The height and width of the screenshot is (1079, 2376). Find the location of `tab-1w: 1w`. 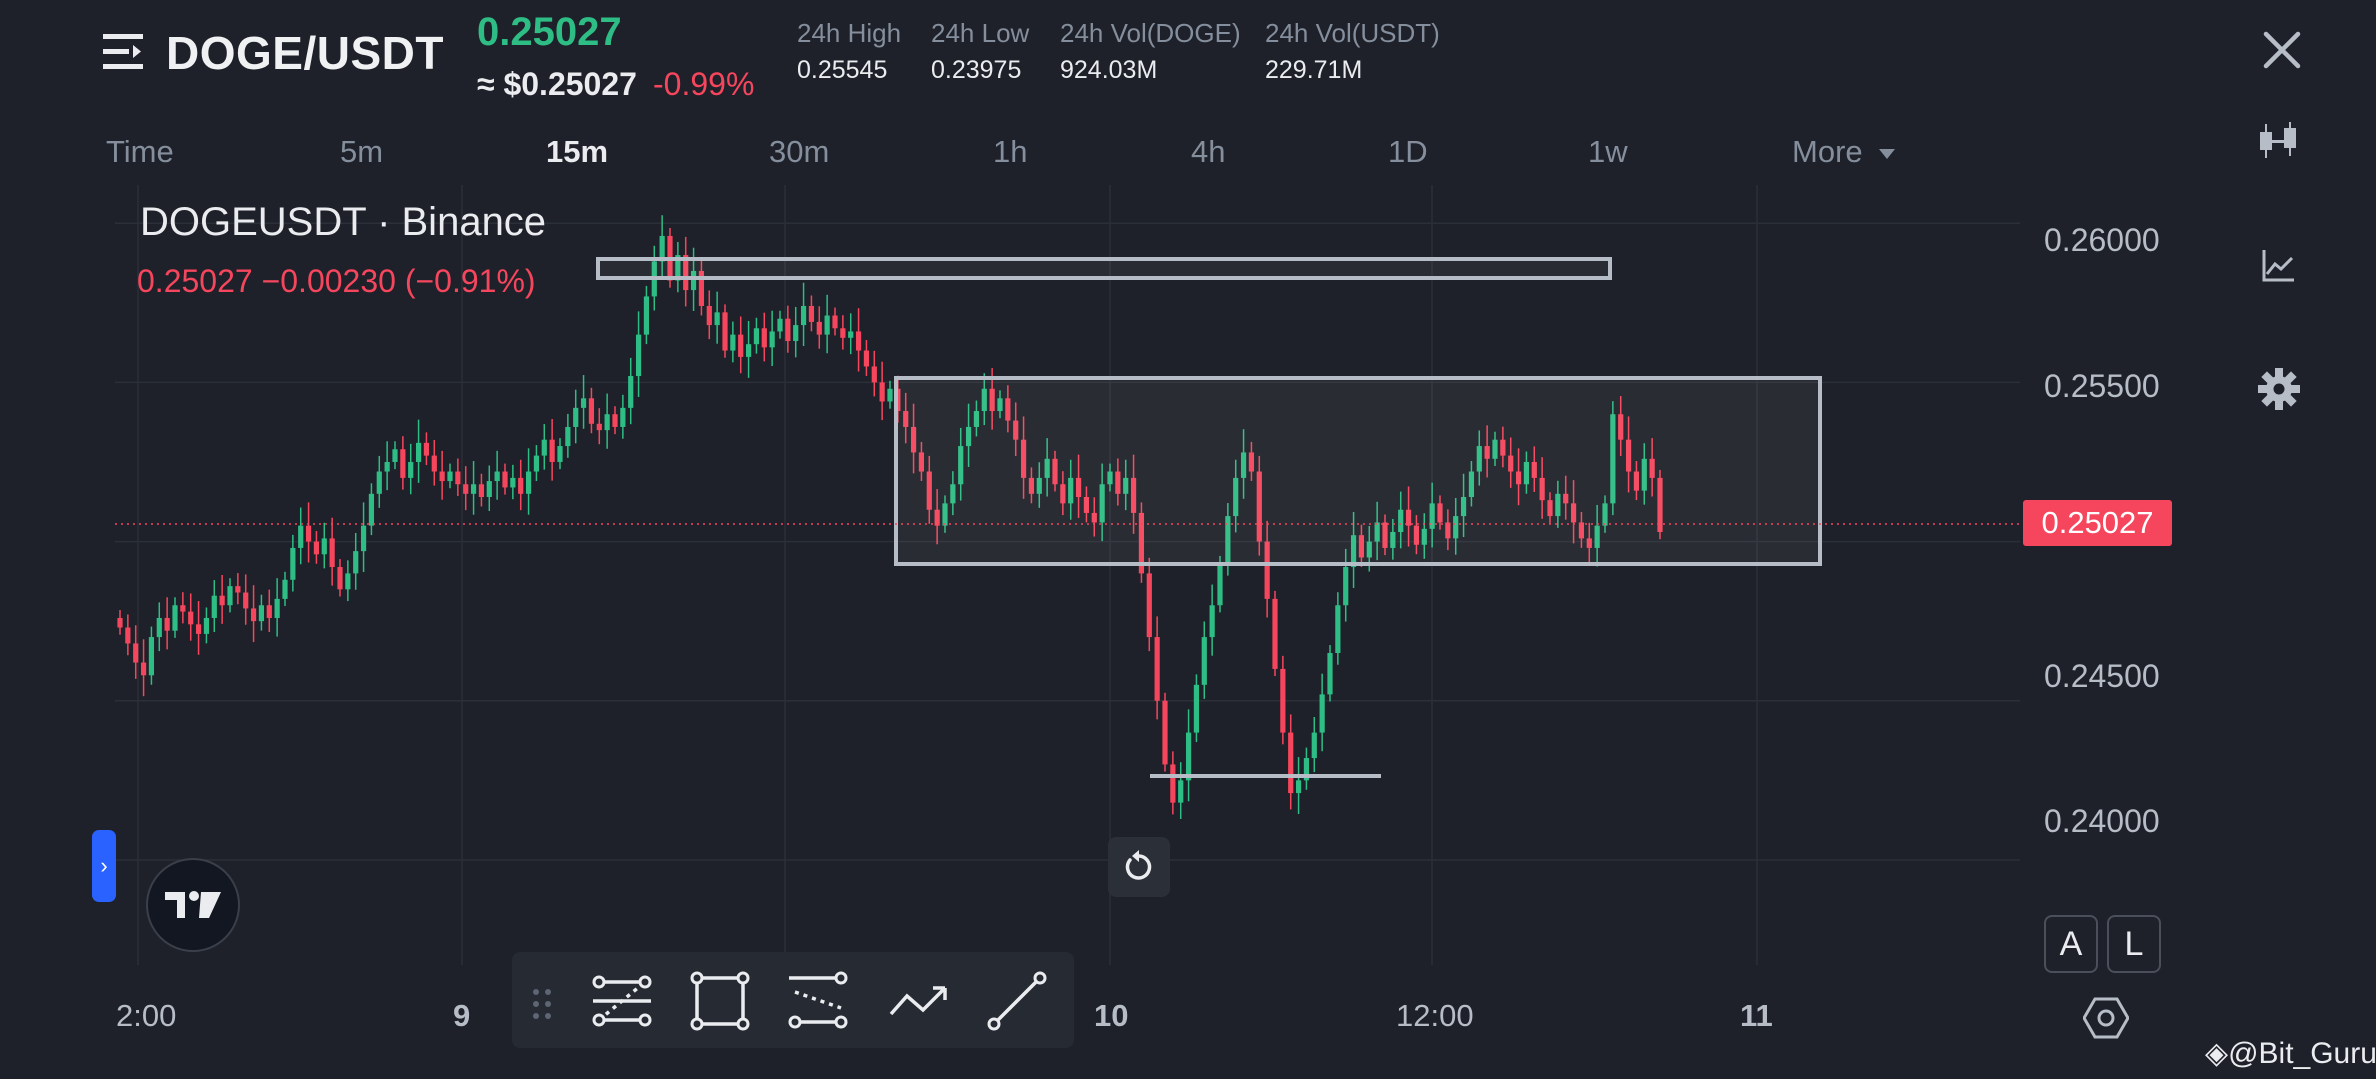

tab-1w: 1w is located at coordinates (1608, 151).